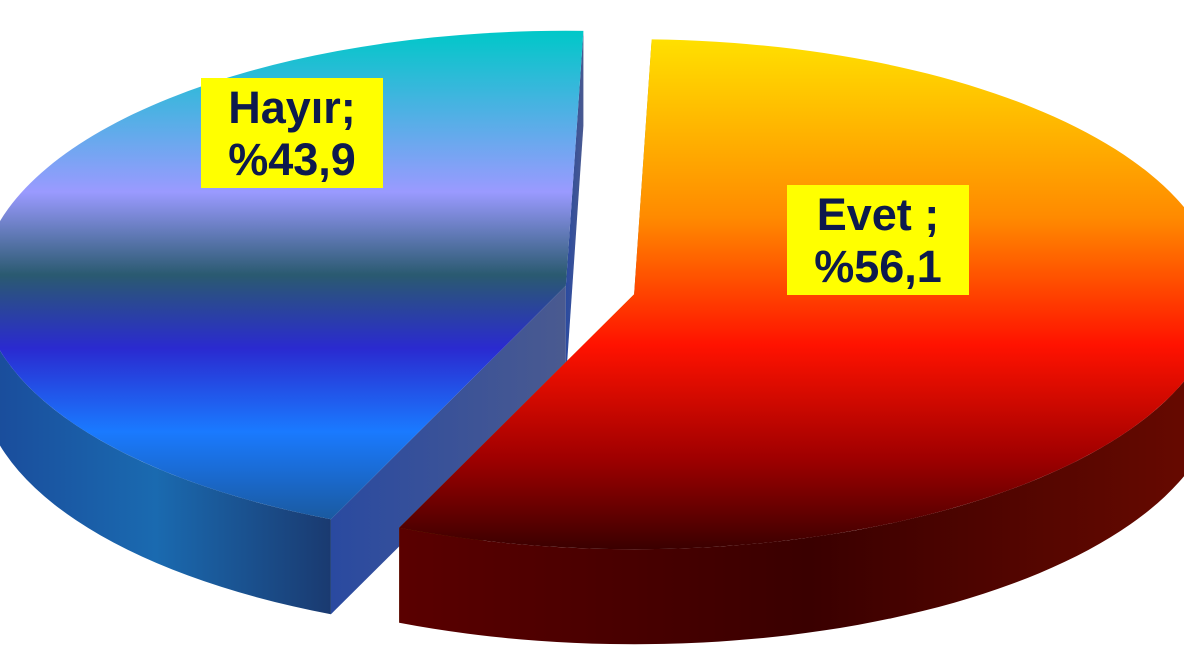  What do you see at coordinates (878, 214) in the screenshot?
I see `data-label-line: Evet ;` at bounding box center [878, 214].